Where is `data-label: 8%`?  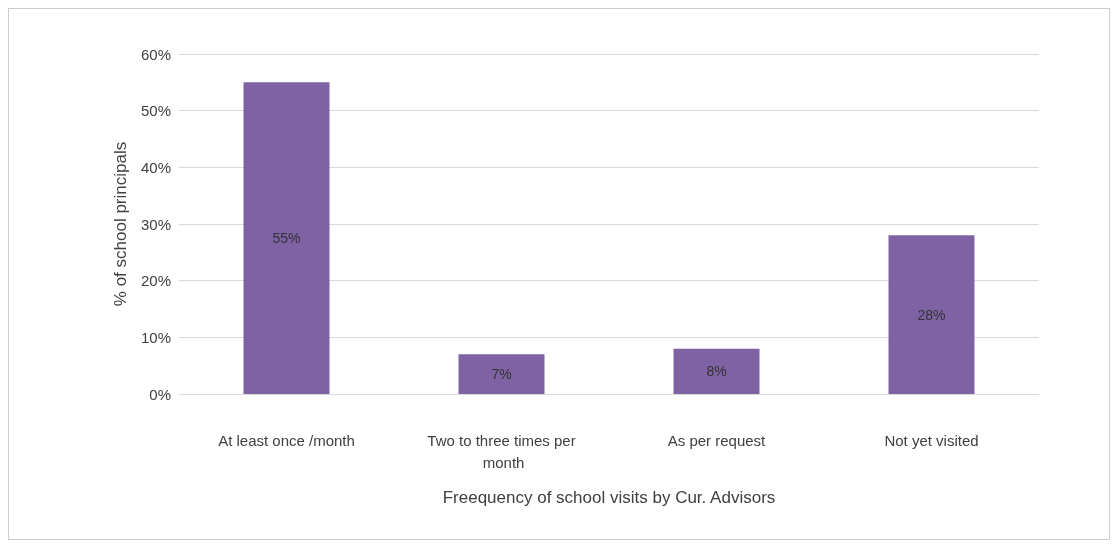
data-label: 8% is located at coordinates (716, 371).